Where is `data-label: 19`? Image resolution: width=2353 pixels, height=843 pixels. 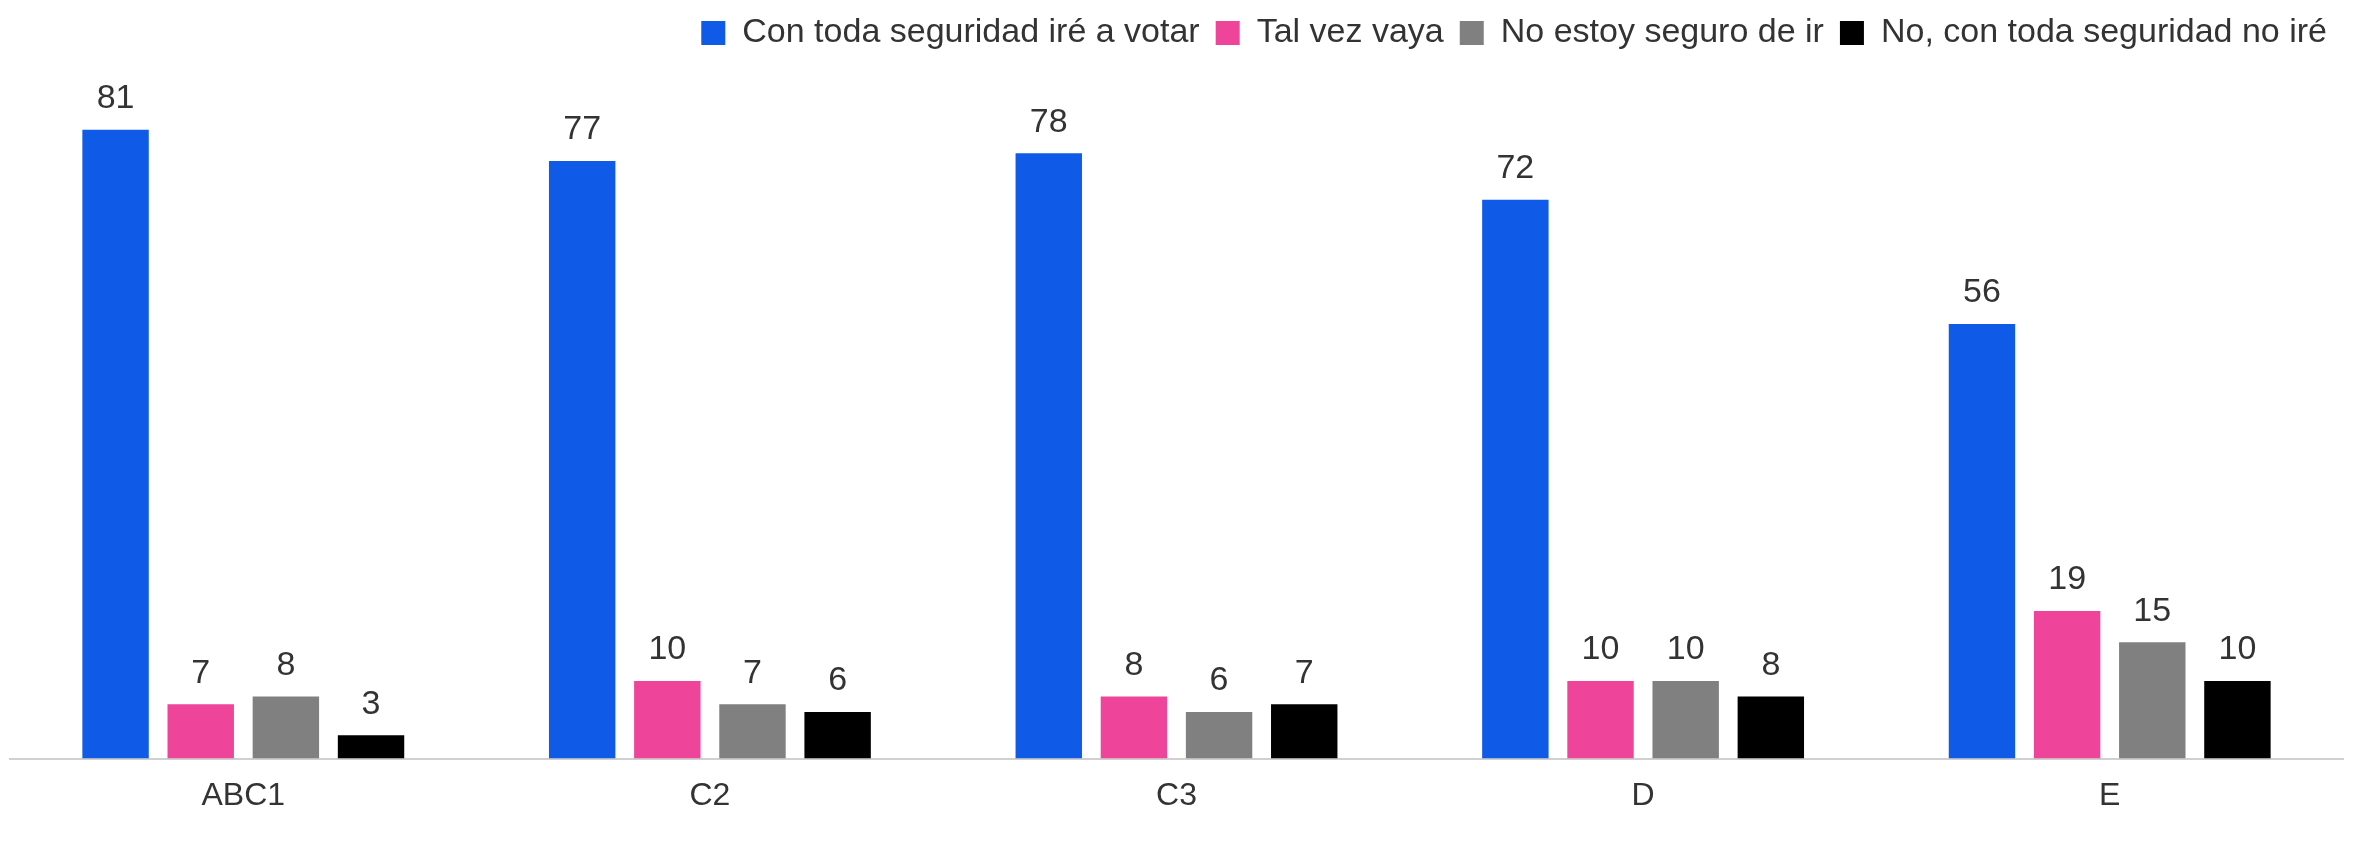 data-label: 19 is located at coordinates (2067, 577).